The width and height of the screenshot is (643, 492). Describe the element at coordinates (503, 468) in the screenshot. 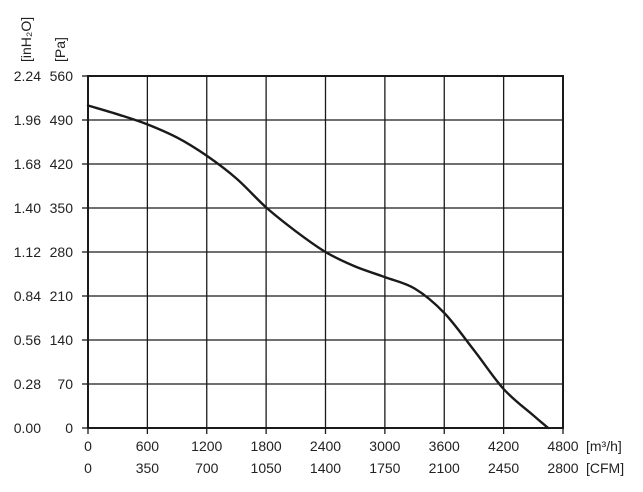

I see `x-tick-label-cfm: 2450` at that location.